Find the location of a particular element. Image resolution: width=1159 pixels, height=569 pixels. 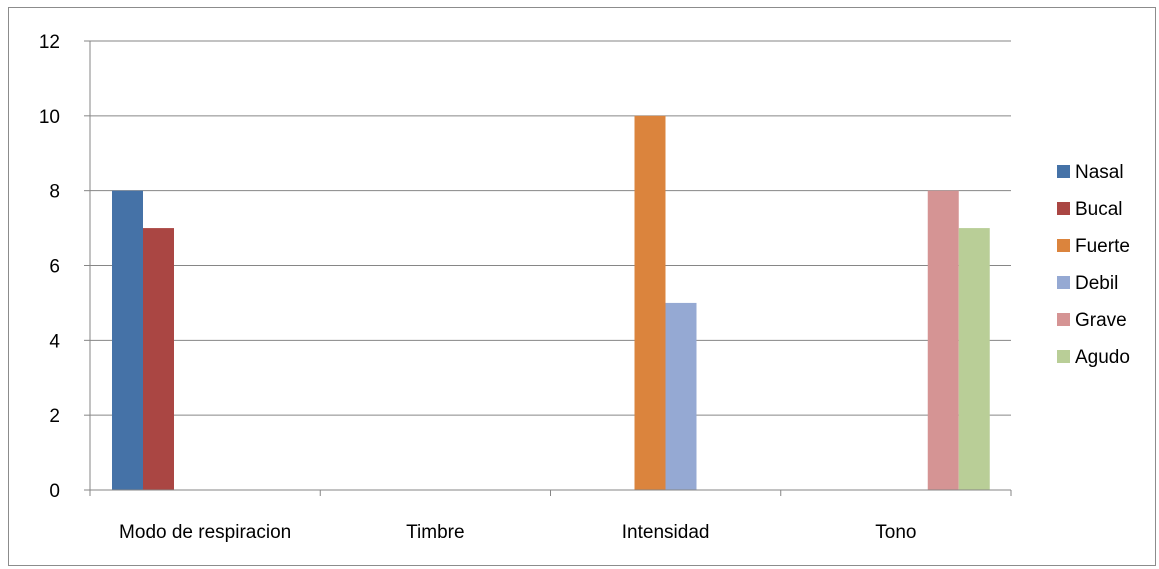

y-tick-label: 12 is located at coordinates (49, 42).